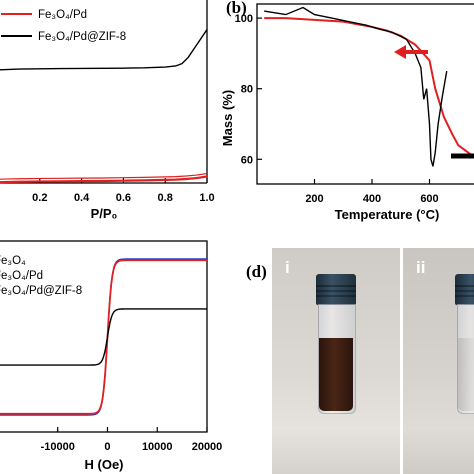  I want to click on panel-a-series-0-line, so click(104, 179).